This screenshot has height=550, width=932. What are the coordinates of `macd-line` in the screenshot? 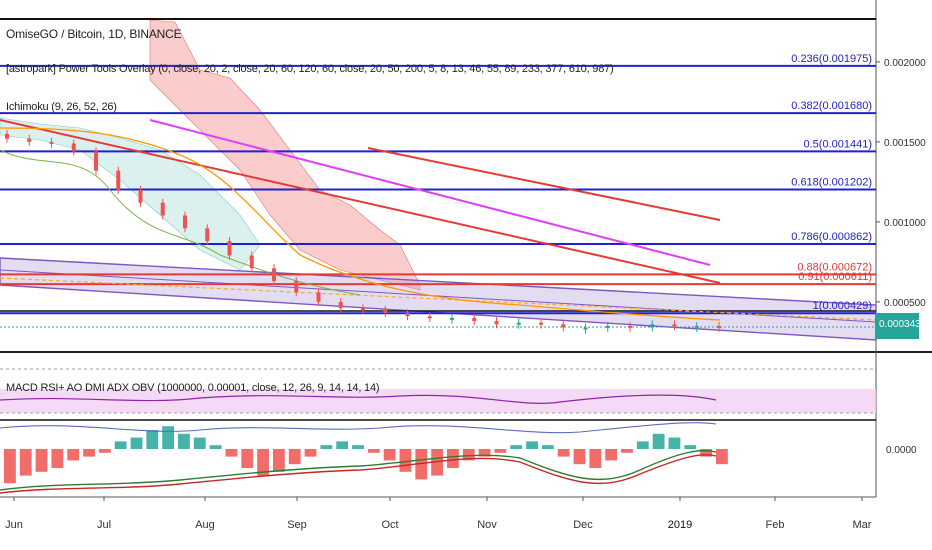 It's located at (358, 470).